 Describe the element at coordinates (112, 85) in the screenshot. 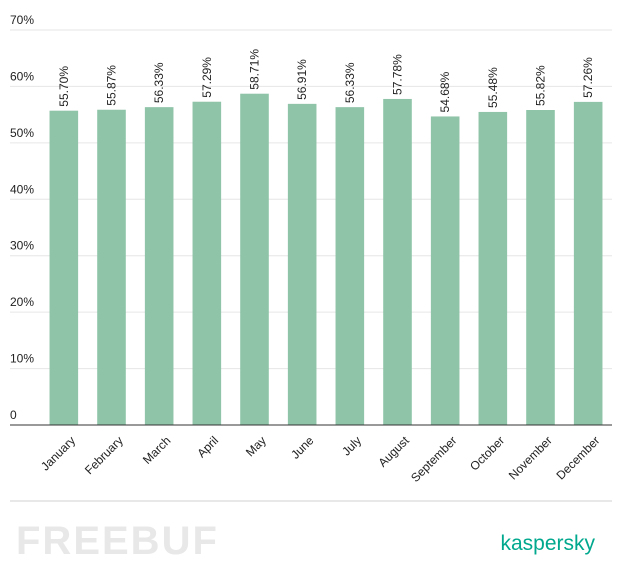

I see `value-label: 55.87%` at that location.